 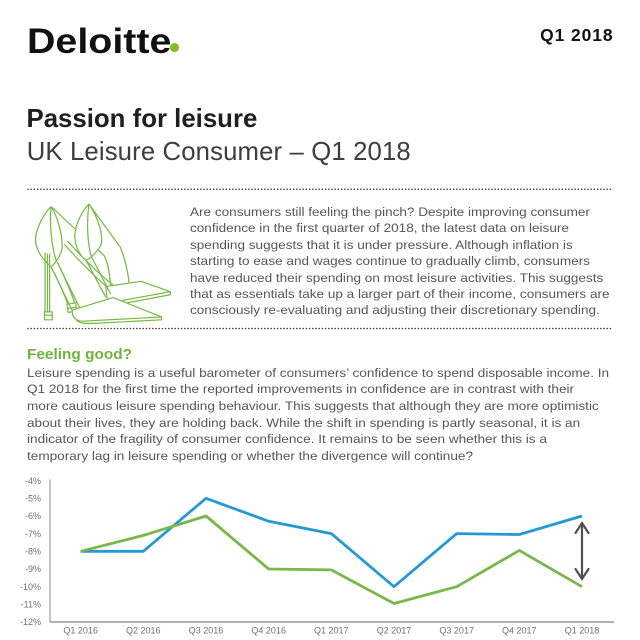 I want to click on svg-text: Q3 2016, so click(x=206, y=630).